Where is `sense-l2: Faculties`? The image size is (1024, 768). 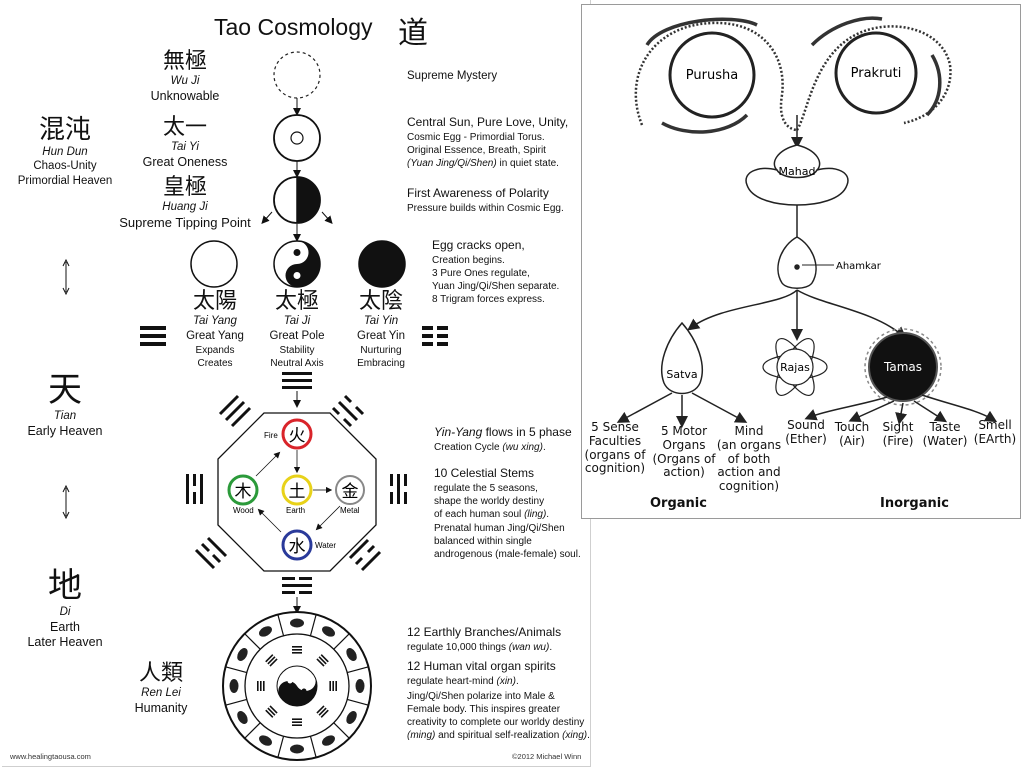 sense-l2: Faculties is located at coordinates (615, 440).